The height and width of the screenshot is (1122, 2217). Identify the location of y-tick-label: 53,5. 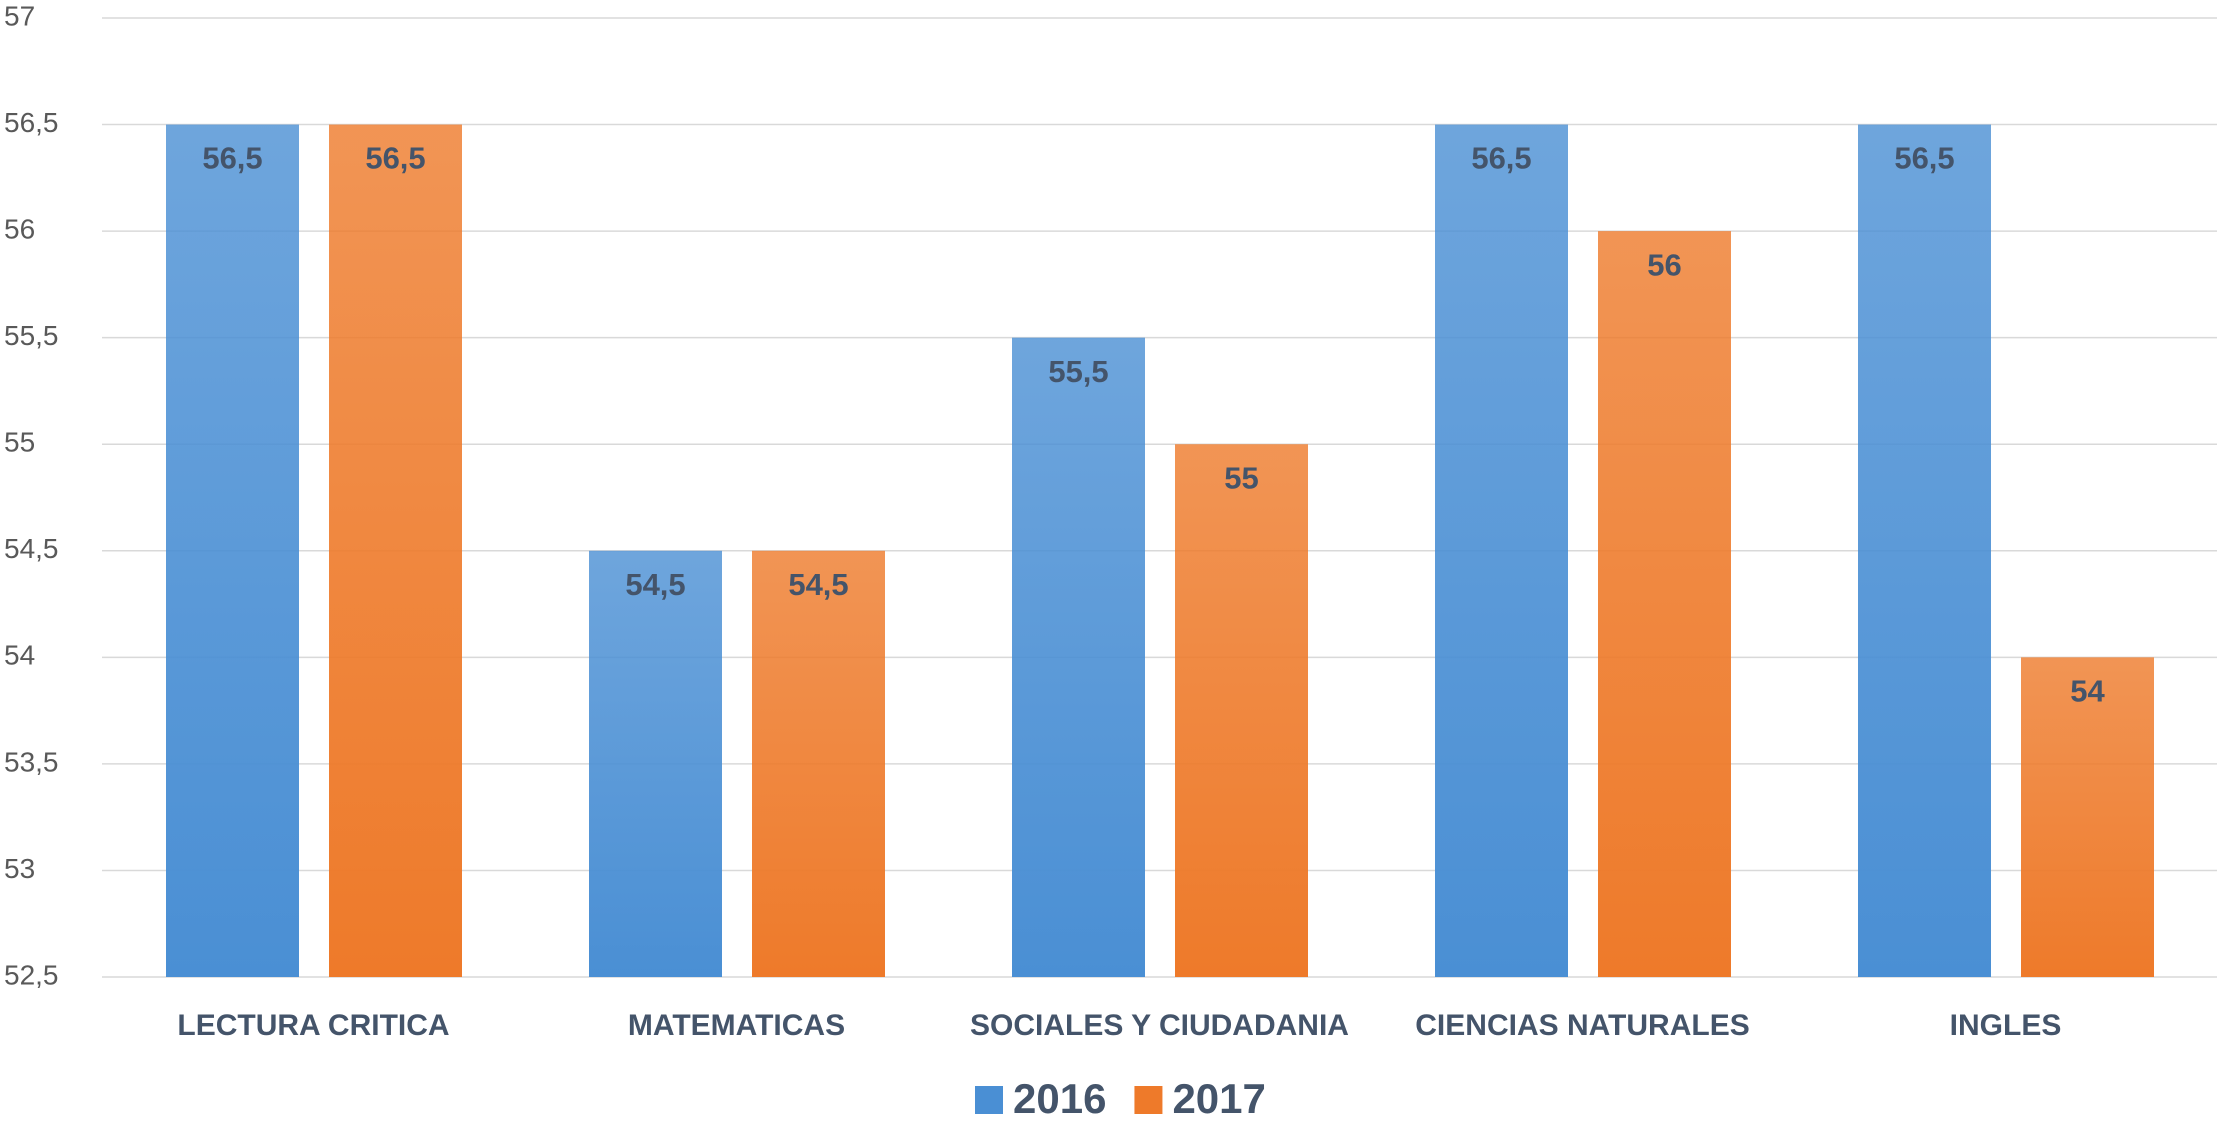
(31, 761).